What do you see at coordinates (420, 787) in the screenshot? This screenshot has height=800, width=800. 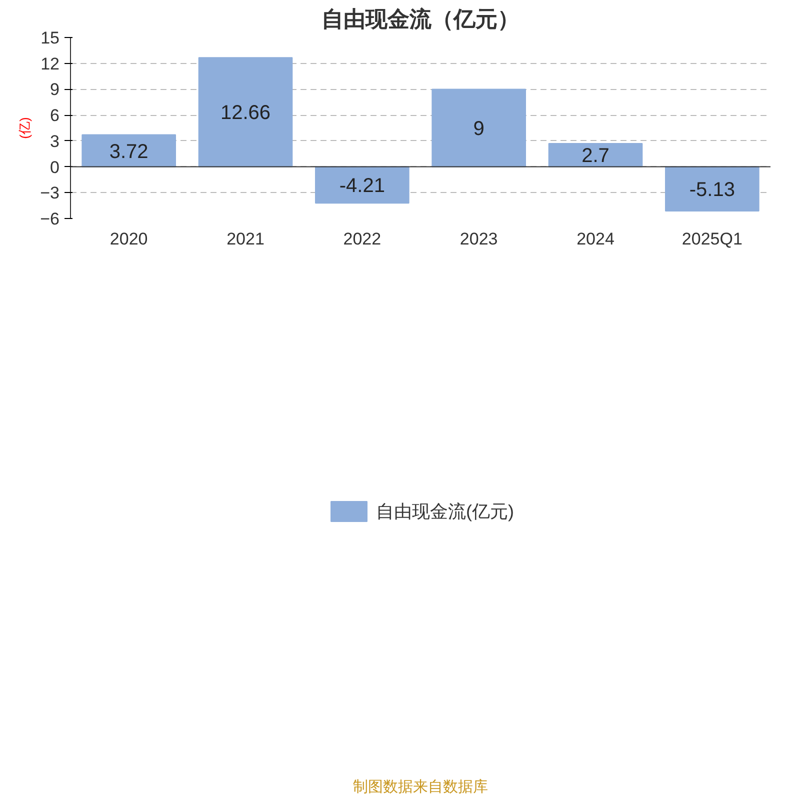 I see `text: 制图数据来自数据库` at bounding box center [420, 787].